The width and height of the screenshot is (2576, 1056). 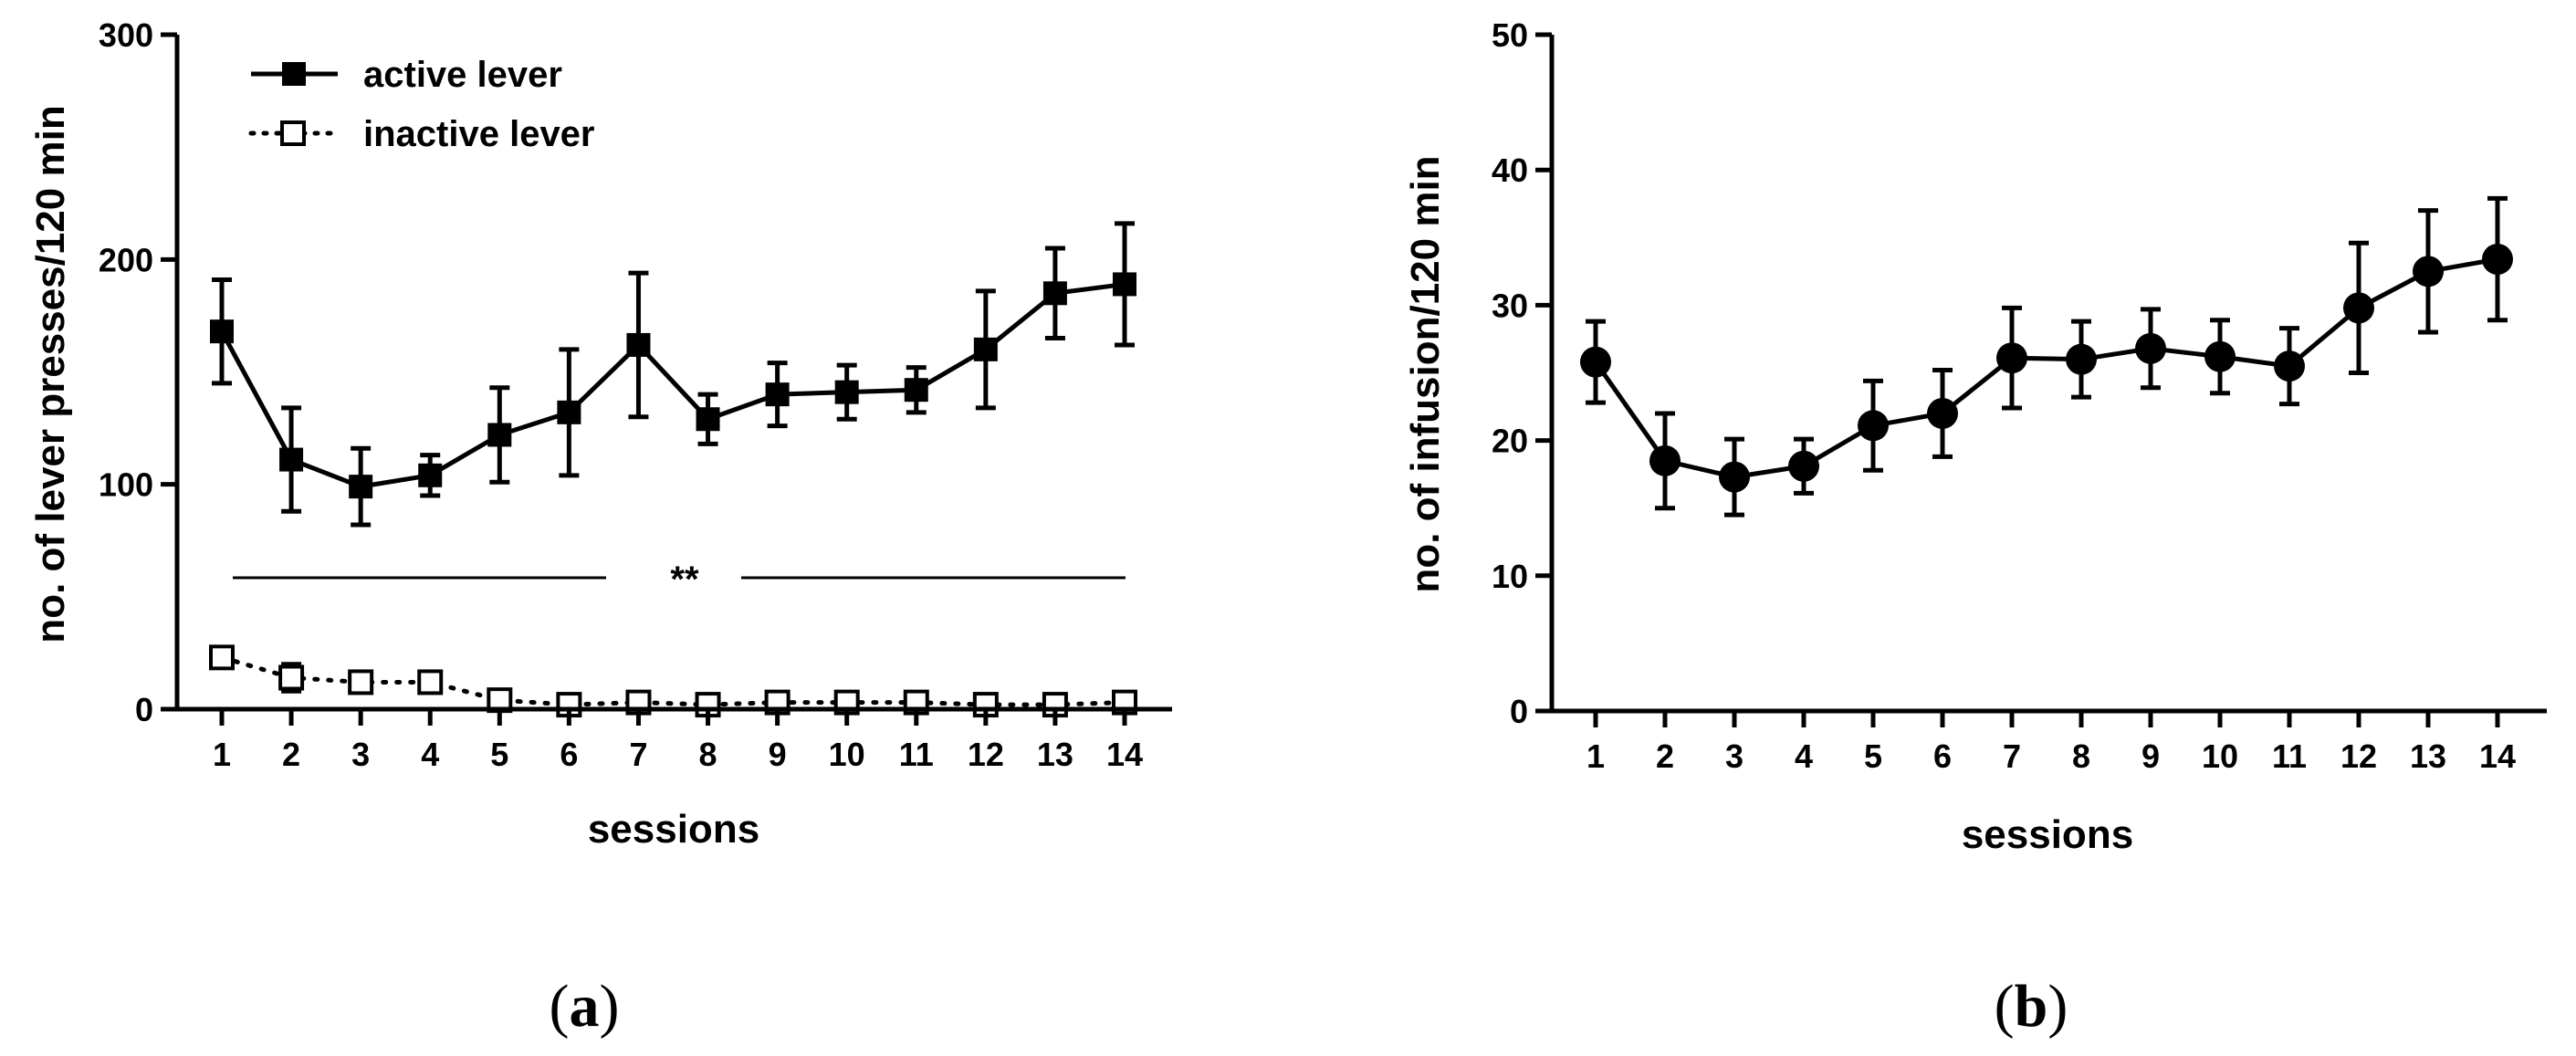 What do you see at coordinates (294, 74) in the screenshot?
I see `legend-active-marker` at bounding box center [294, 74].